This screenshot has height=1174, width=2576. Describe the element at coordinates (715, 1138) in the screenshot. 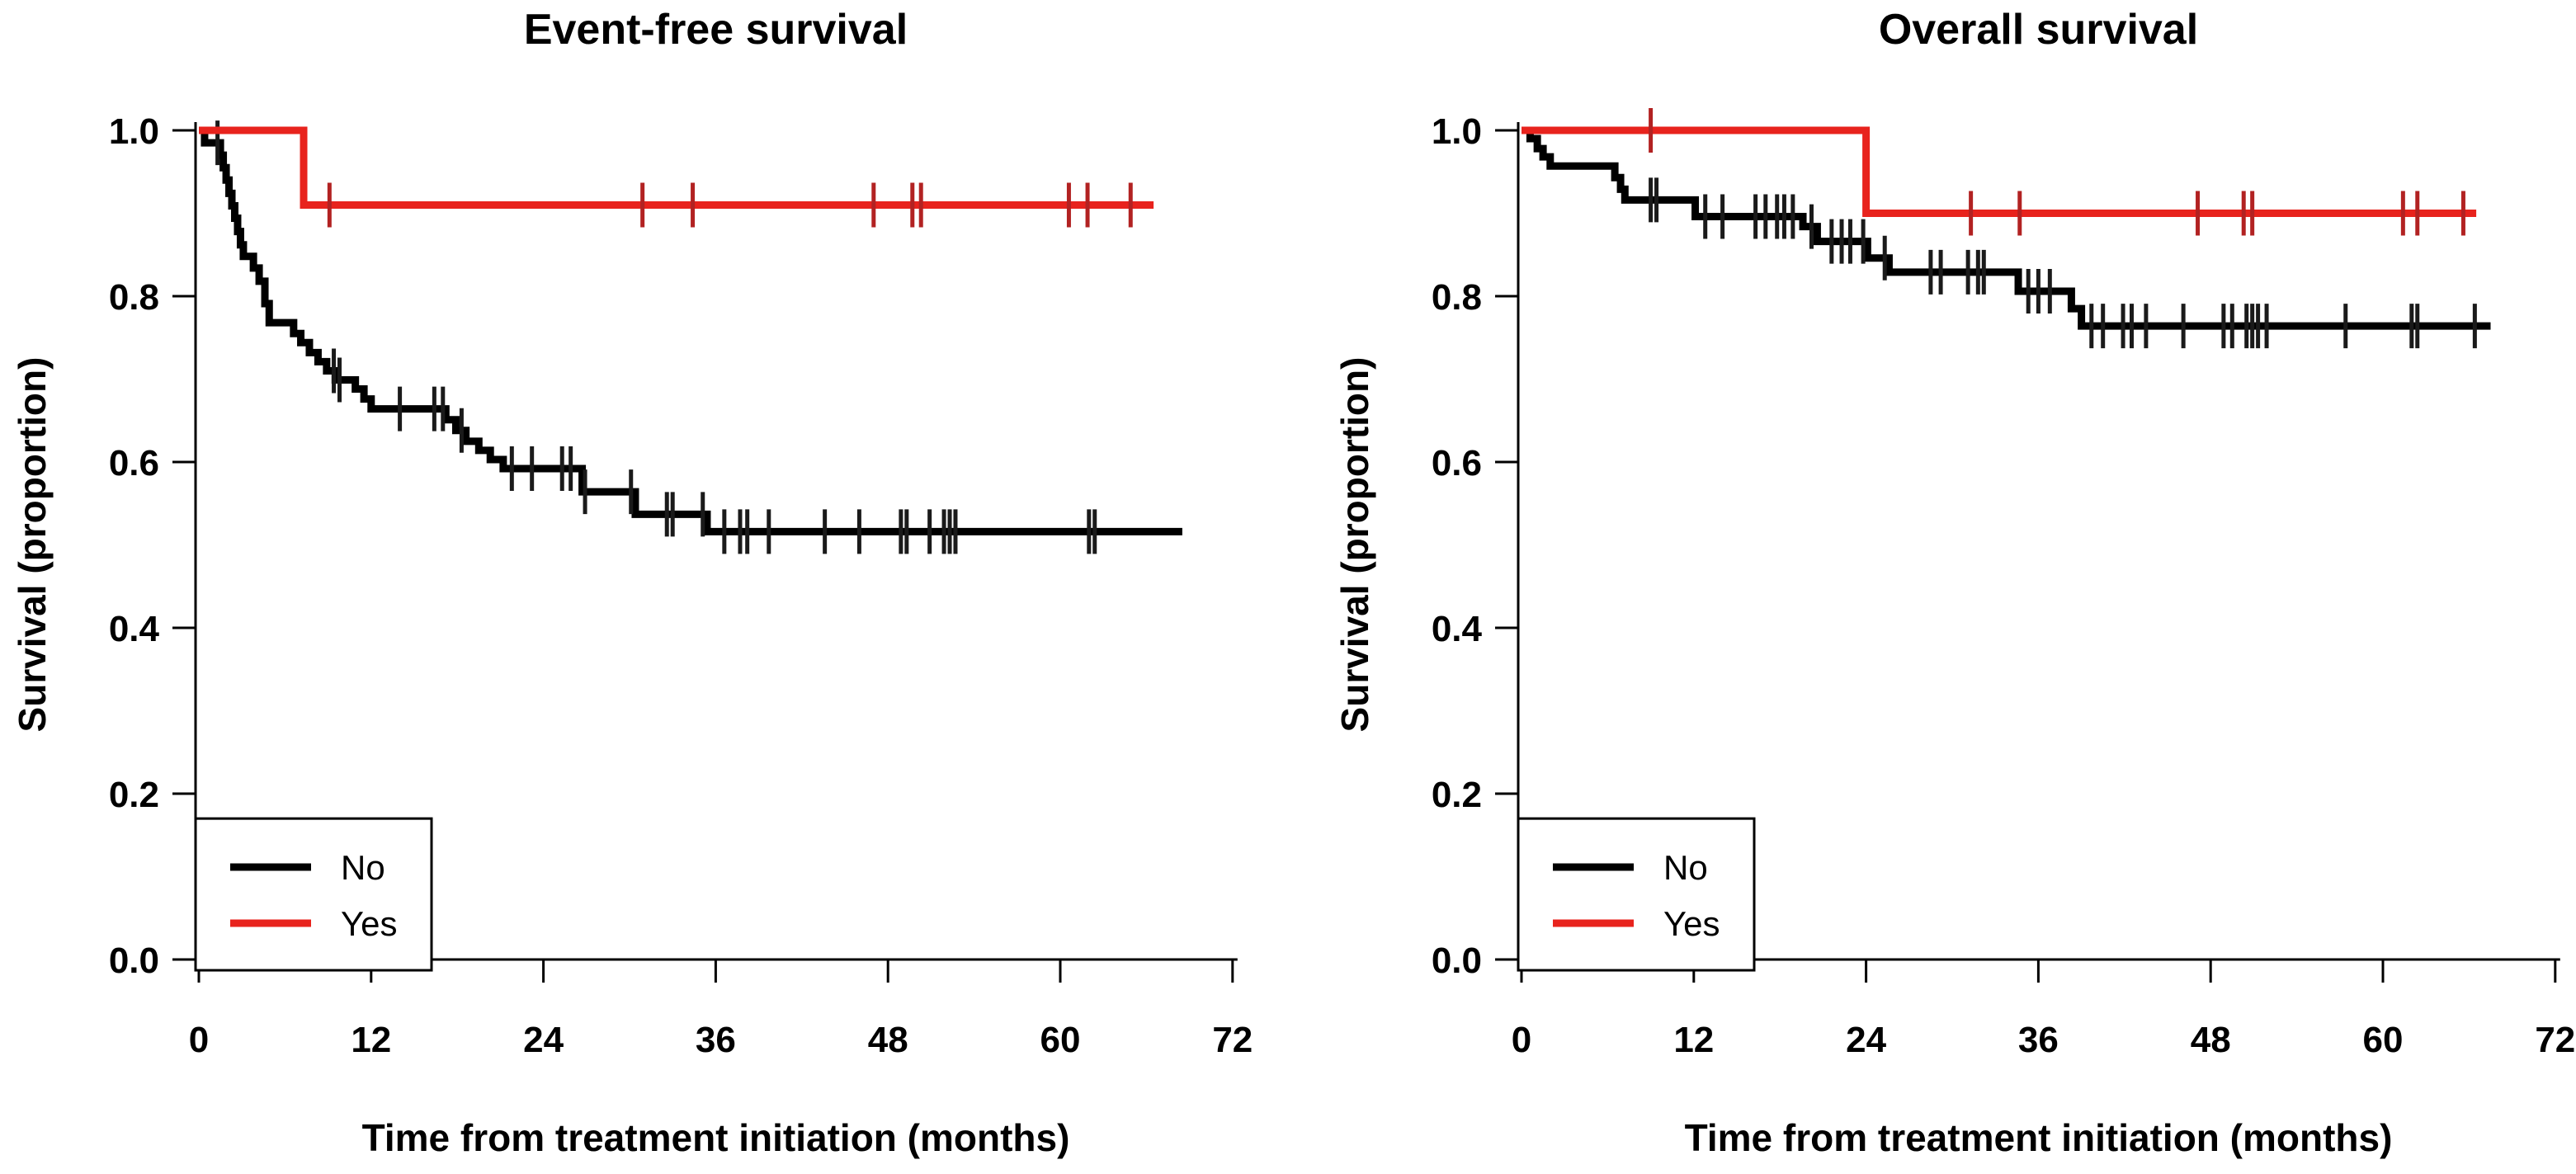

I see `left-x-axis-title: Time from treatment initiation (months)` at that location.